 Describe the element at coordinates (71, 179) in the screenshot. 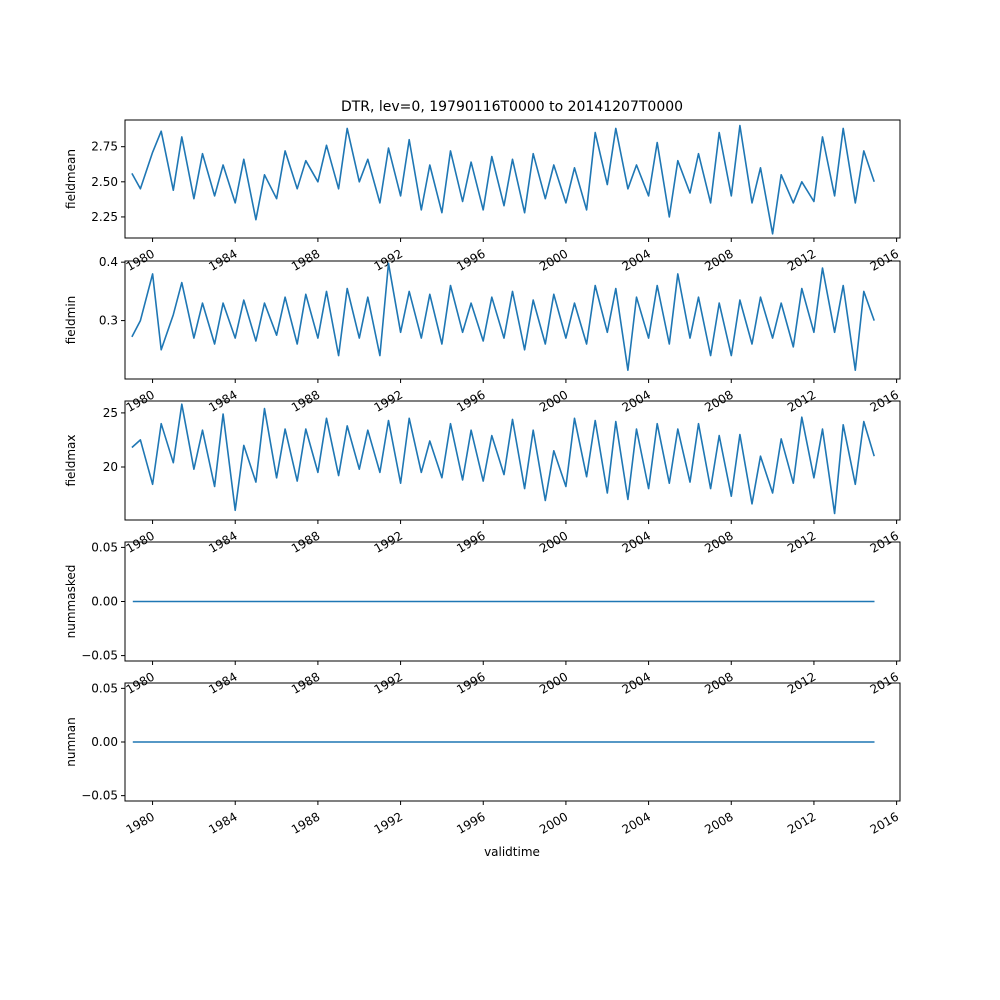

I see `y-axis-label: fieldmean` at that location.